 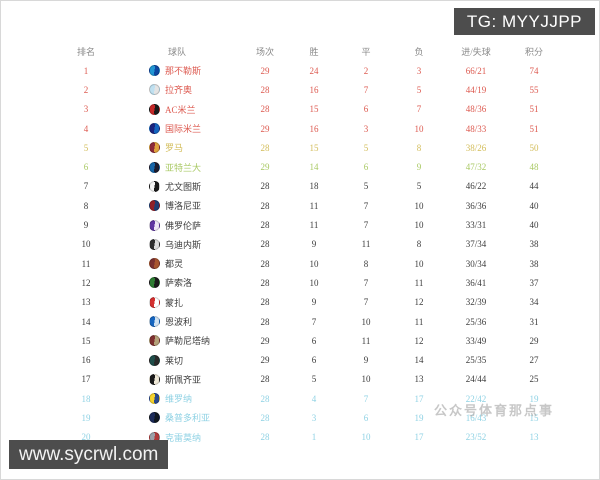 I want to click on team-name: 亚特兰大, so click(x=183, y=167).